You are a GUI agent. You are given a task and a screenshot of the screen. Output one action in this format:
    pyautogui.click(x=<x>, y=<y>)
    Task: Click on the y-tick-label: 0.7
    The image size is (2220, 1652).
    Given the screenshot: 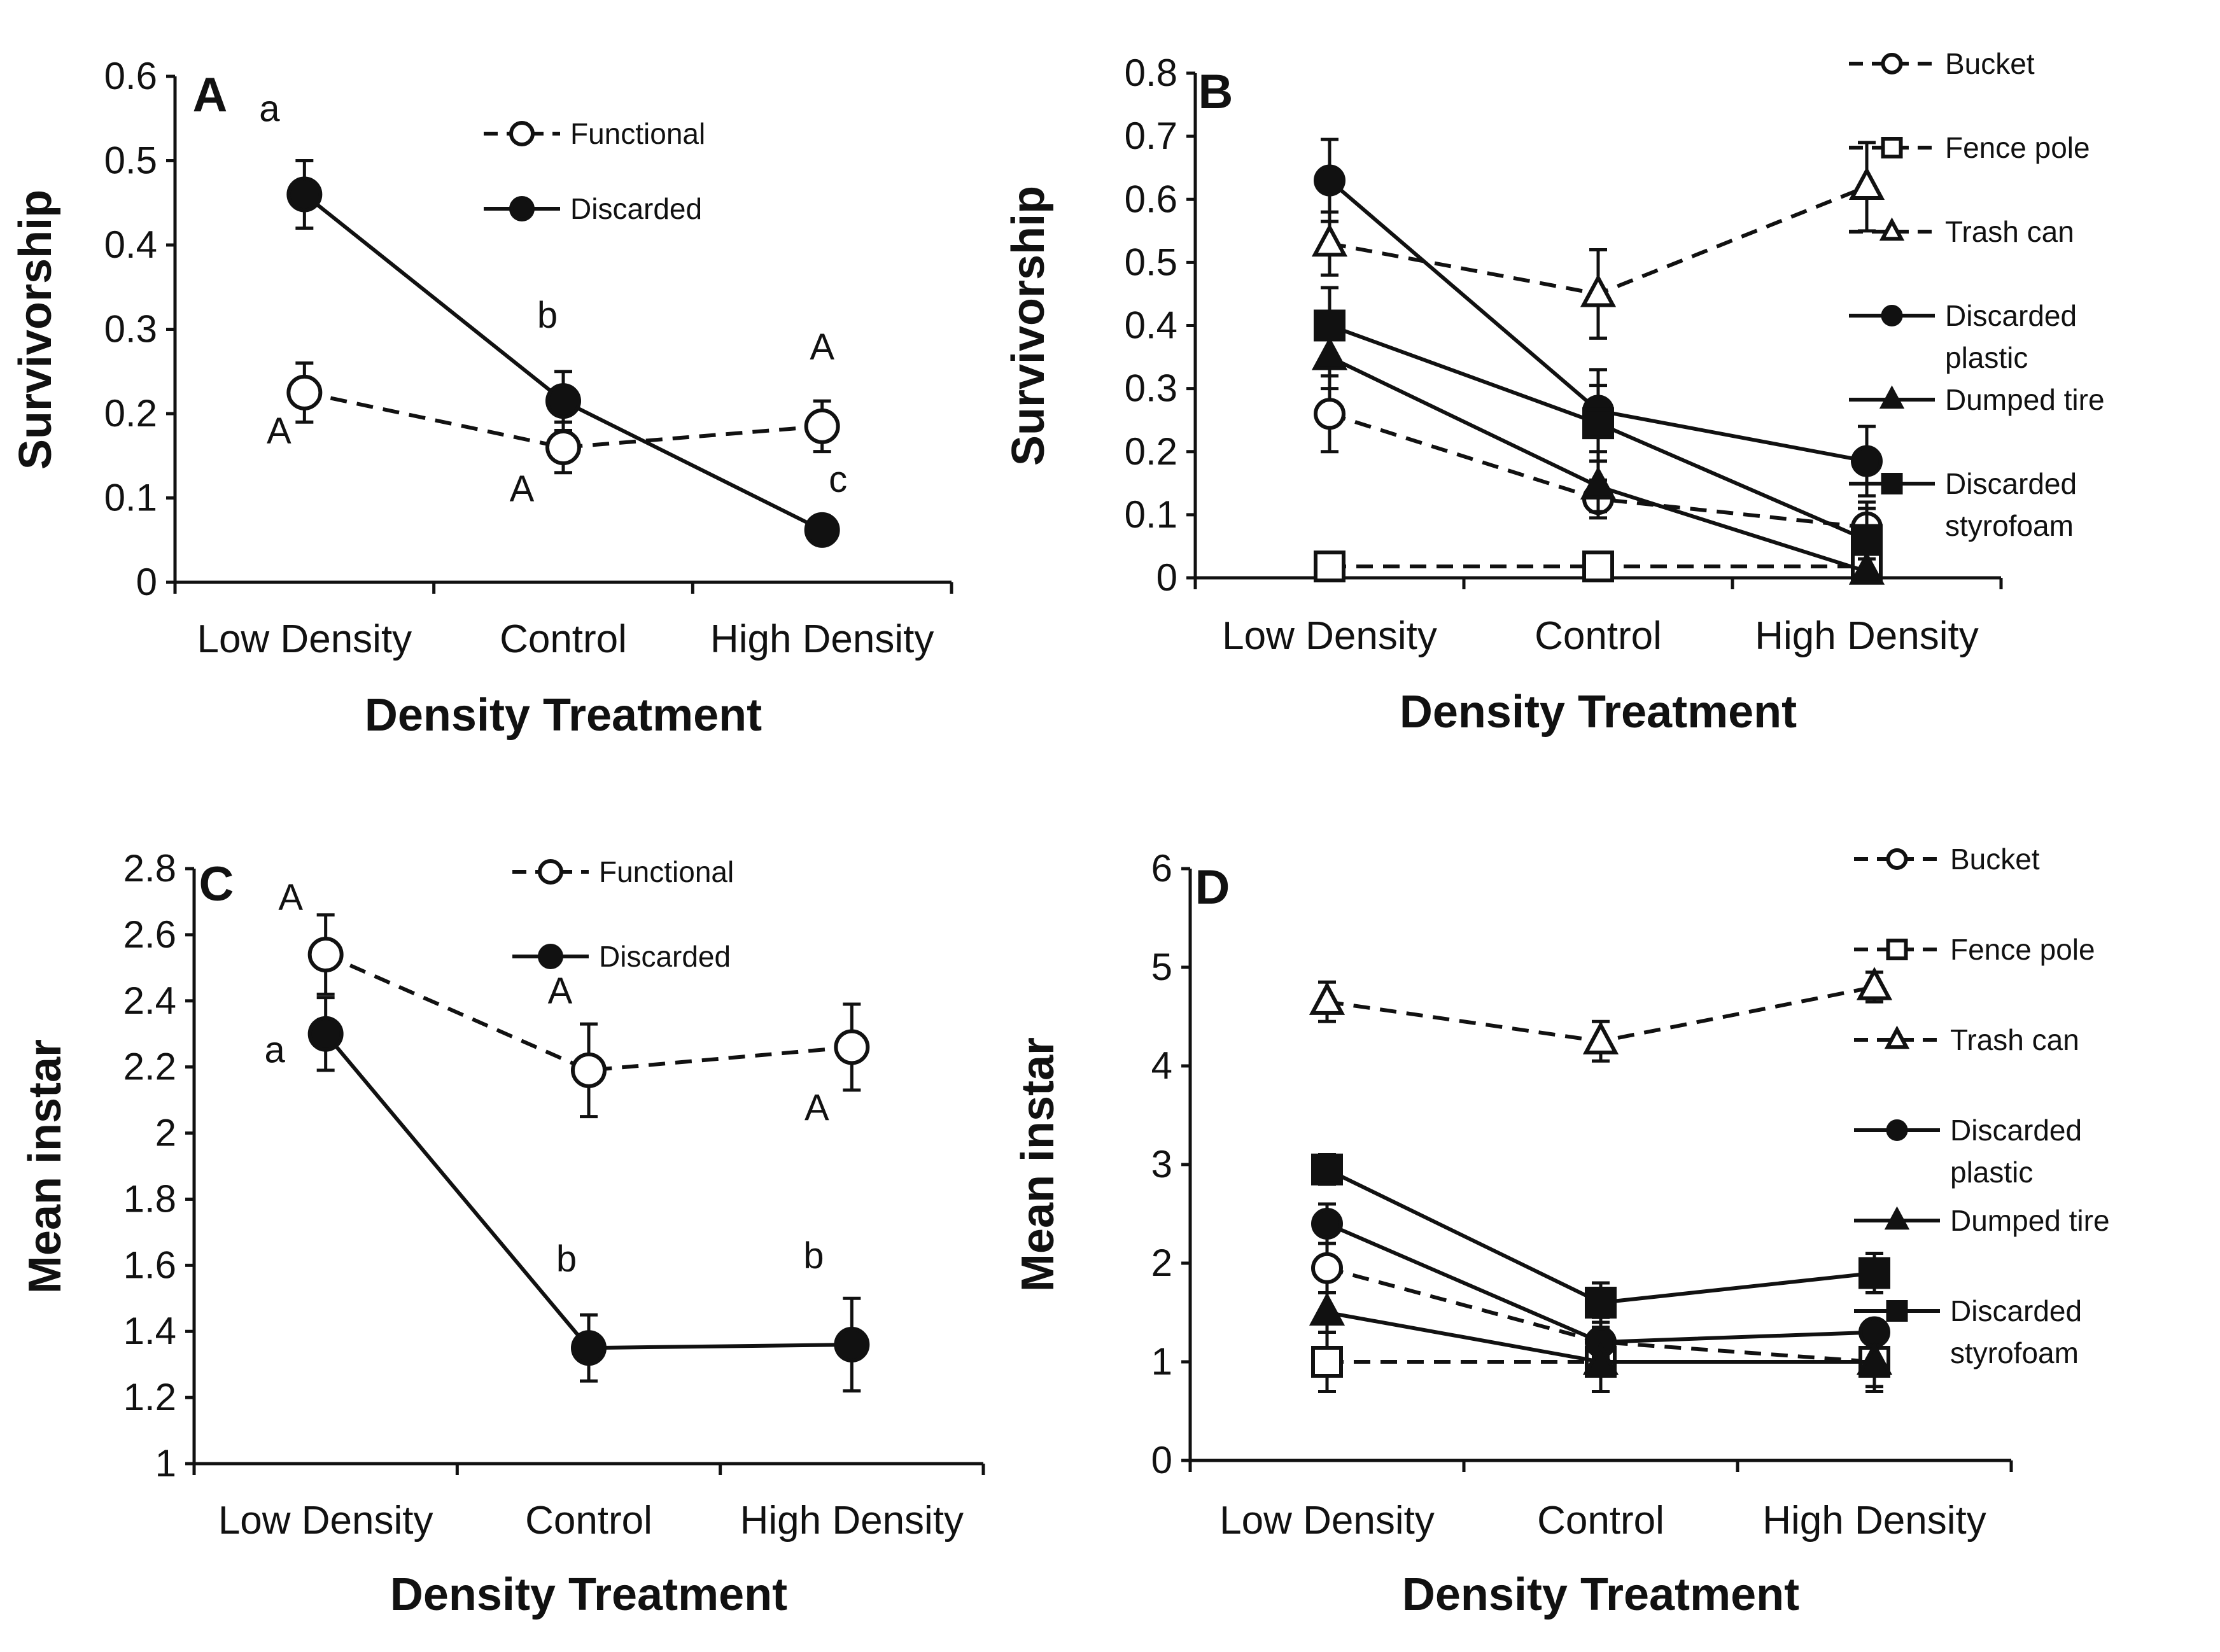 What is the action you would take?
    pyautogui.click(x=1151, y=136)
    